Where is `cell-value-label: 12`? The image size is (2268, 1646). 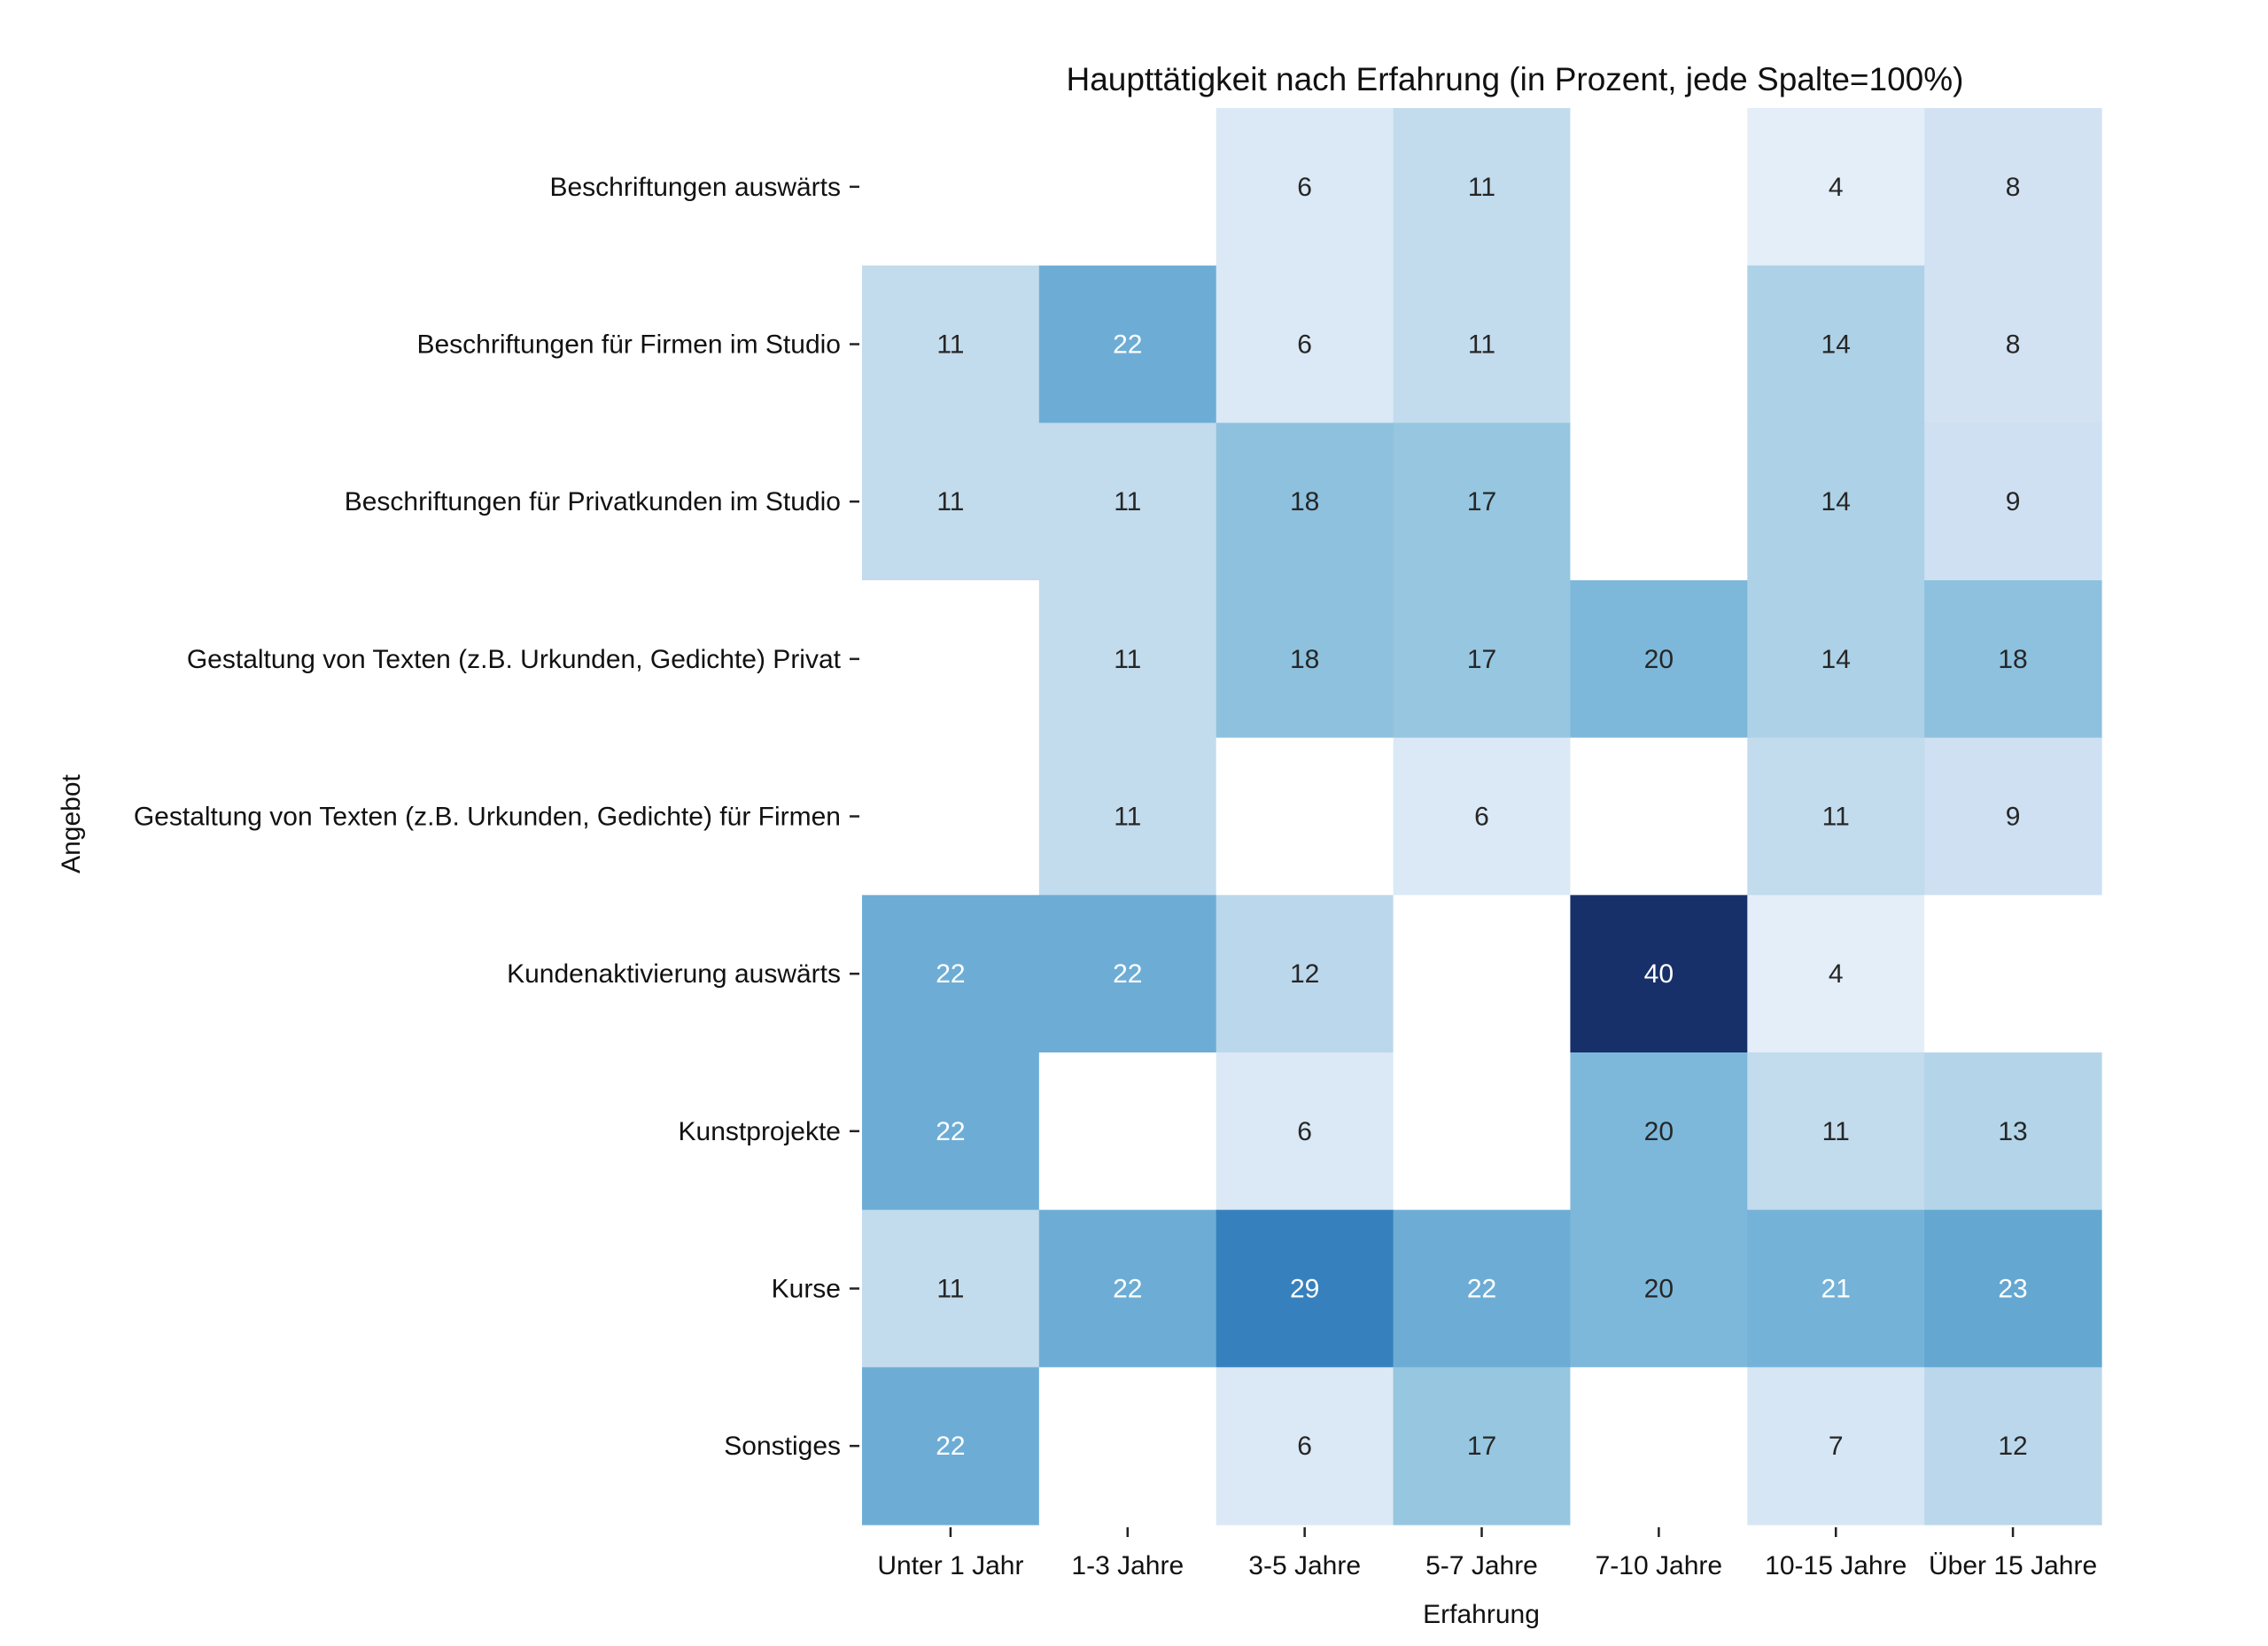
cell-value-label: 12 is located at coordinates (2012, 1446).